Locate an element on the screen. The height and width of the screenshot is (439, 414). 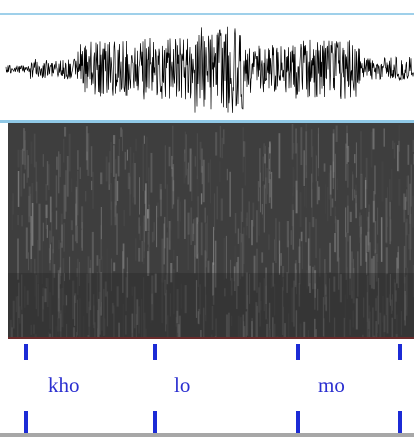
waveform-bottom-border is located at coordinates (207, 121).